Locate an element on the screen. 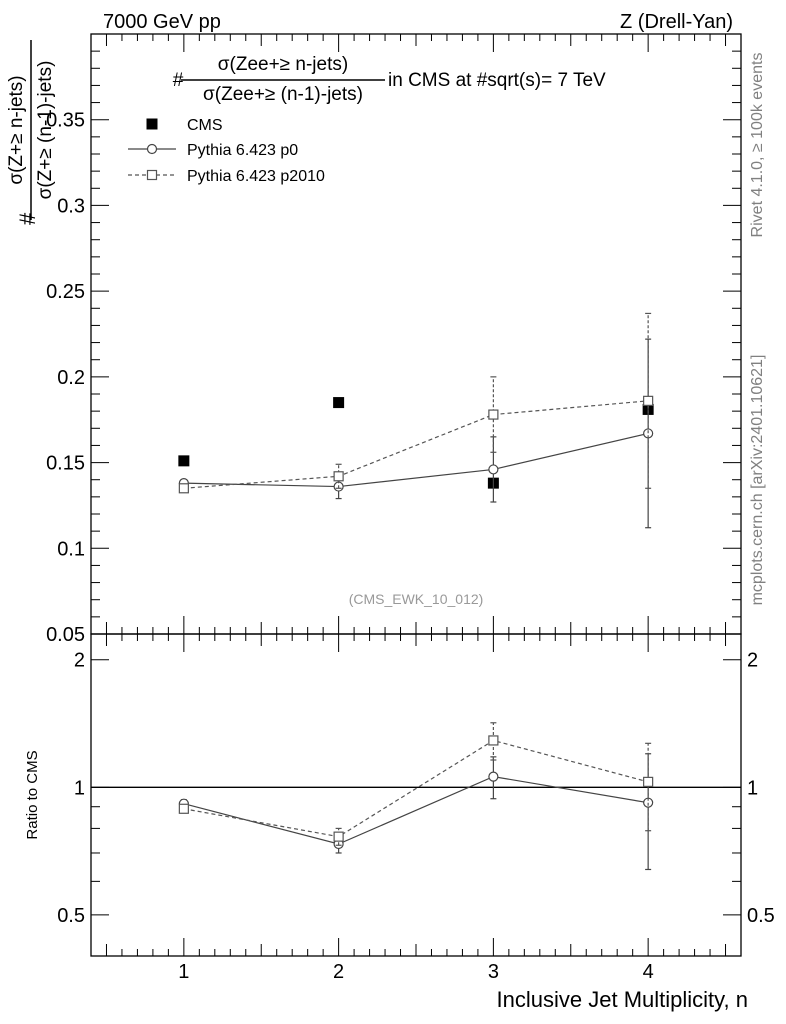 Image resolution: width=786 pixels, height=1024 pixels. ratio-y-tick-label: 1 is located at coordinates (79, 788).